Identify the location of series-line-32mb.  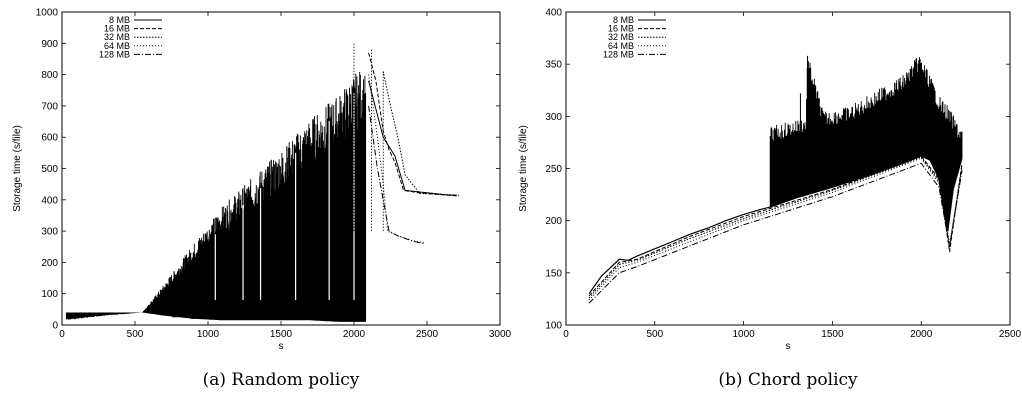
(775, 227).